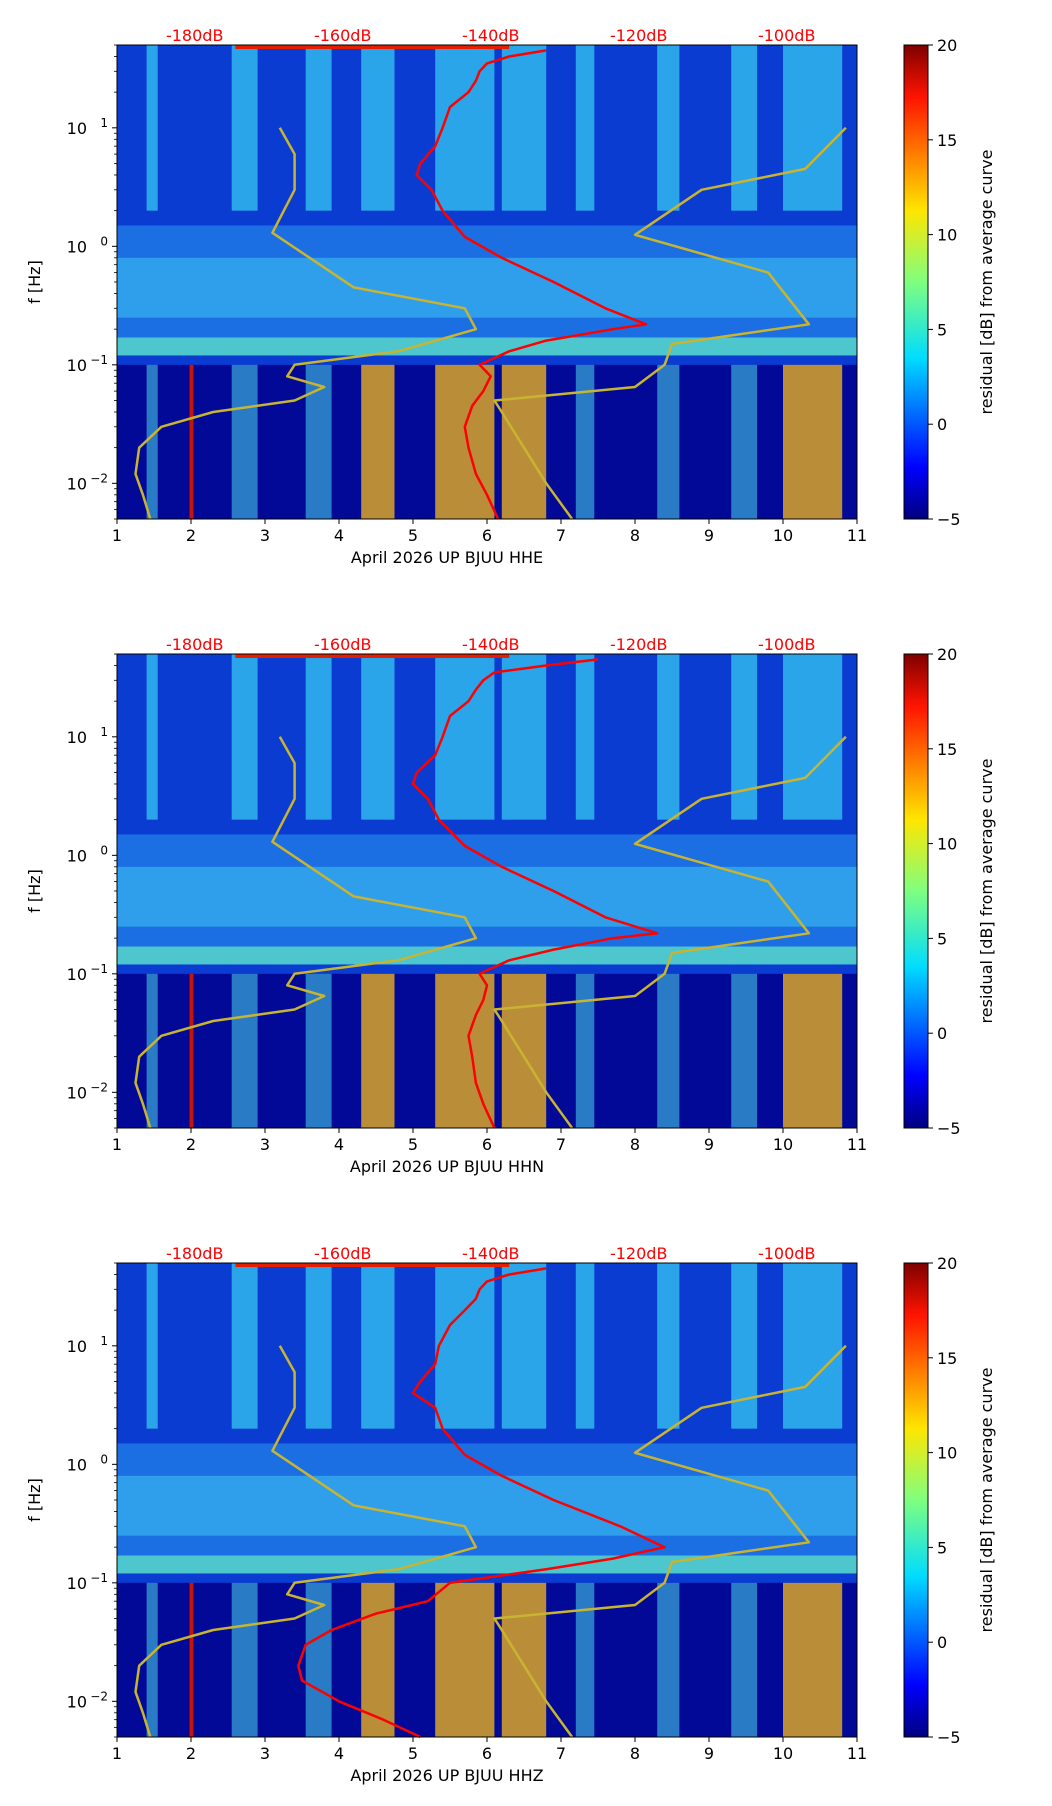 The height and width of the screenshot is (1806, 1052). Describe the element at coordinates (635, 1144) in the screenshot. I see `x-tick-label: 8` at that location.